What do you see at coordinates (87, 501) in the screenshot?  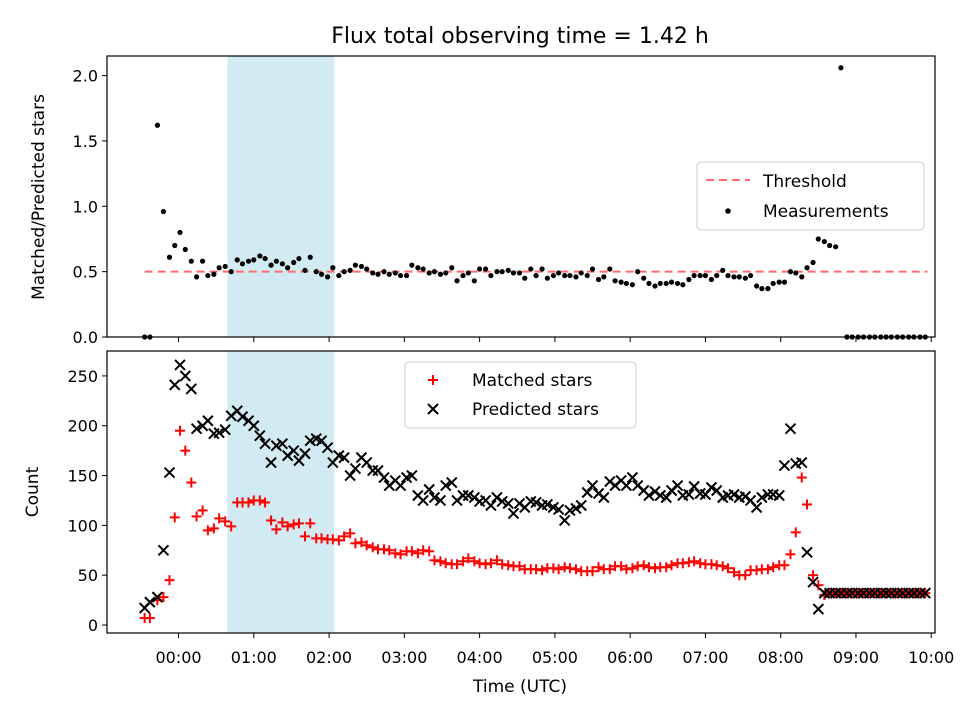 I see `bottom-y-ticks: 0 50 100 150 200 250` at bounding box center [87, 501].